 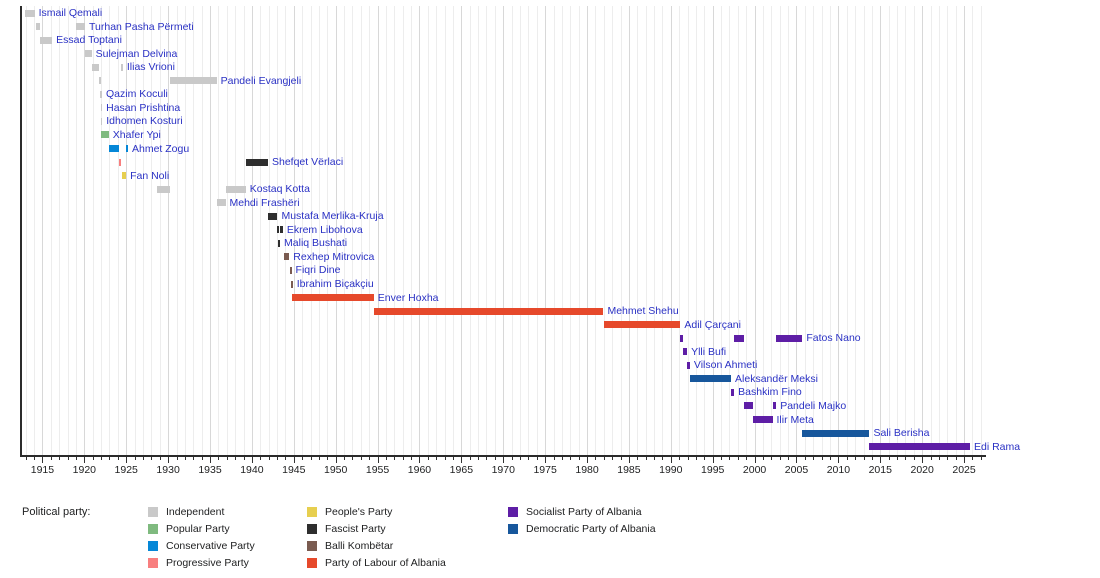 What do you see at coordinates (70, 13) in the screenshot?
I see `pm-link-ismail-qemali: Ismail Qemali` at bounding box center [70, 13].